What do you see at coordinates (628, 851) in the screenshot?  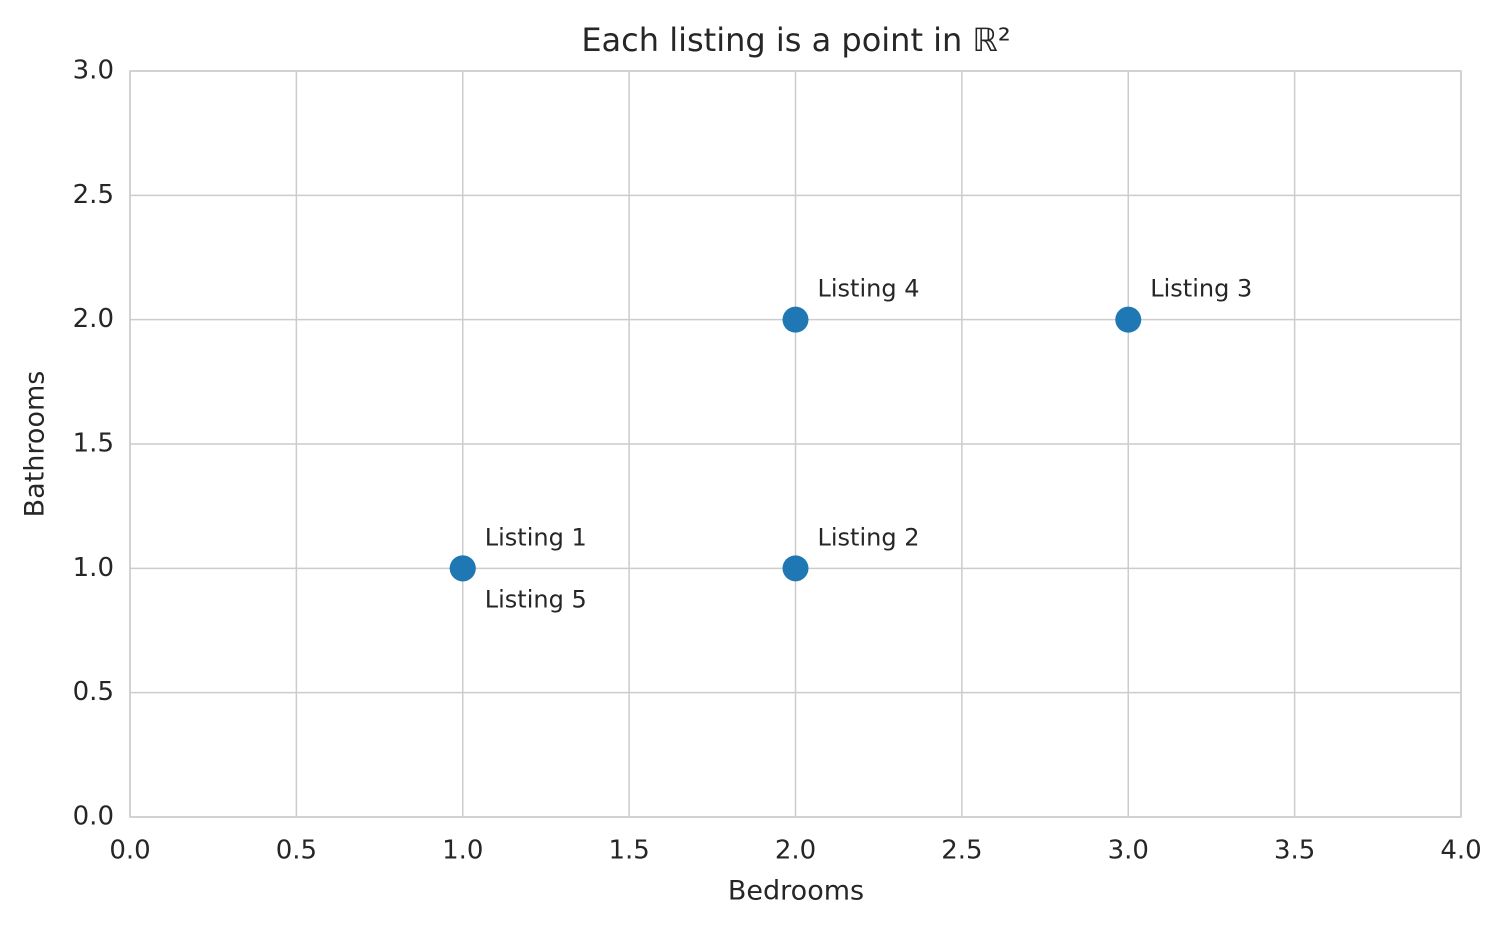 I see `x-tick-label: 1.5` at bounding box center [628, 851].